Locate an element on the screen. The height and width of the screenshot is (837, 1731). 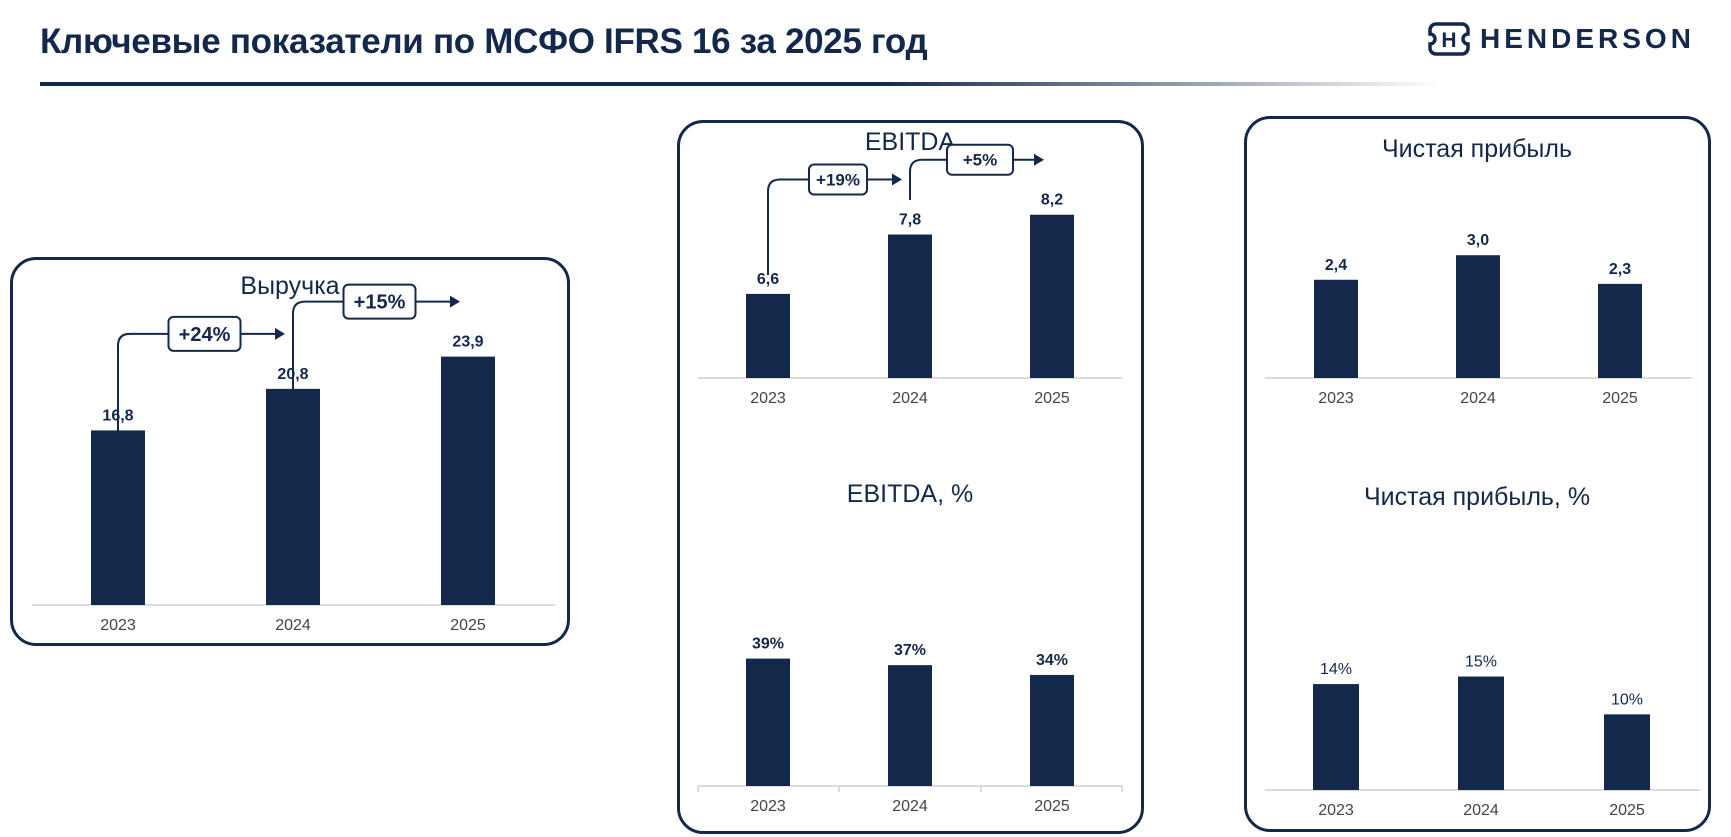
net_margin-tick-label-2024: 2024 is located at coordinates (1481, 810).